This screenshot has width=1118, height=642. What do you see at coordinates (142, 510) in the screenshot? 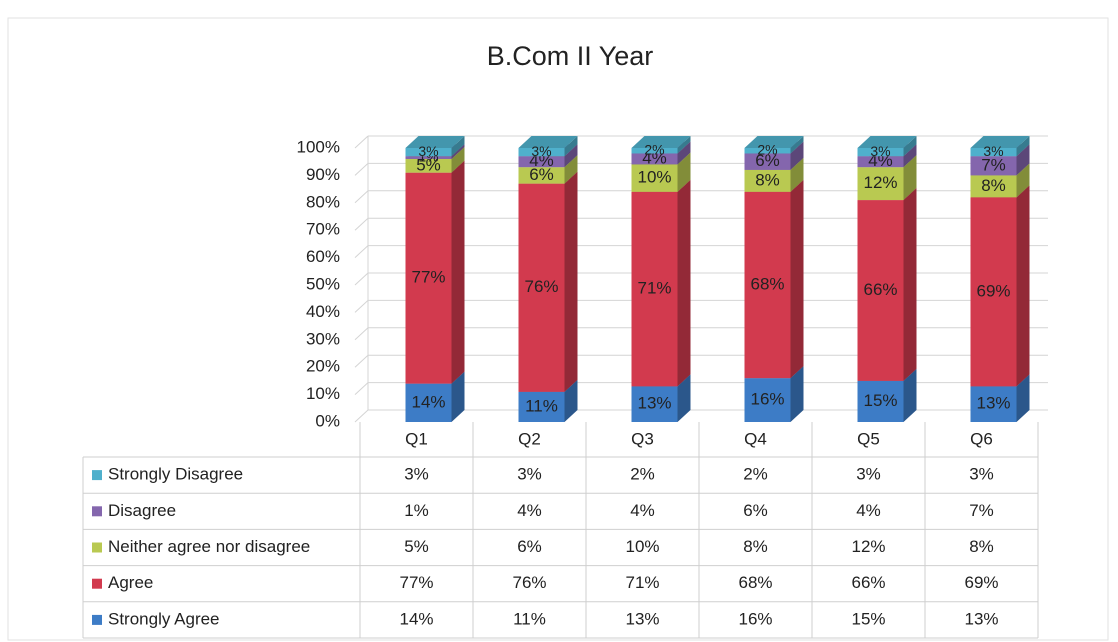
I see `legend-label: Disagree` at bounding box center [142, 510].